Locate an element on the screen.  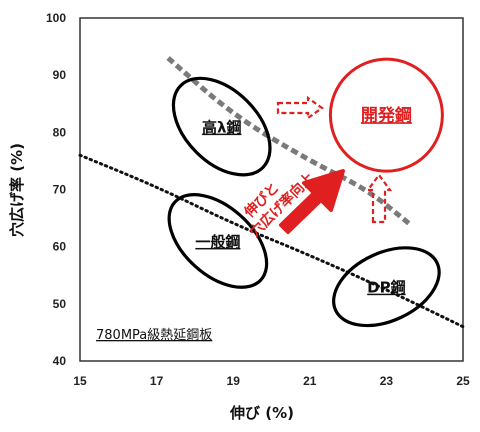
y-tick-label: 40 is located at coordinates (60, 361).